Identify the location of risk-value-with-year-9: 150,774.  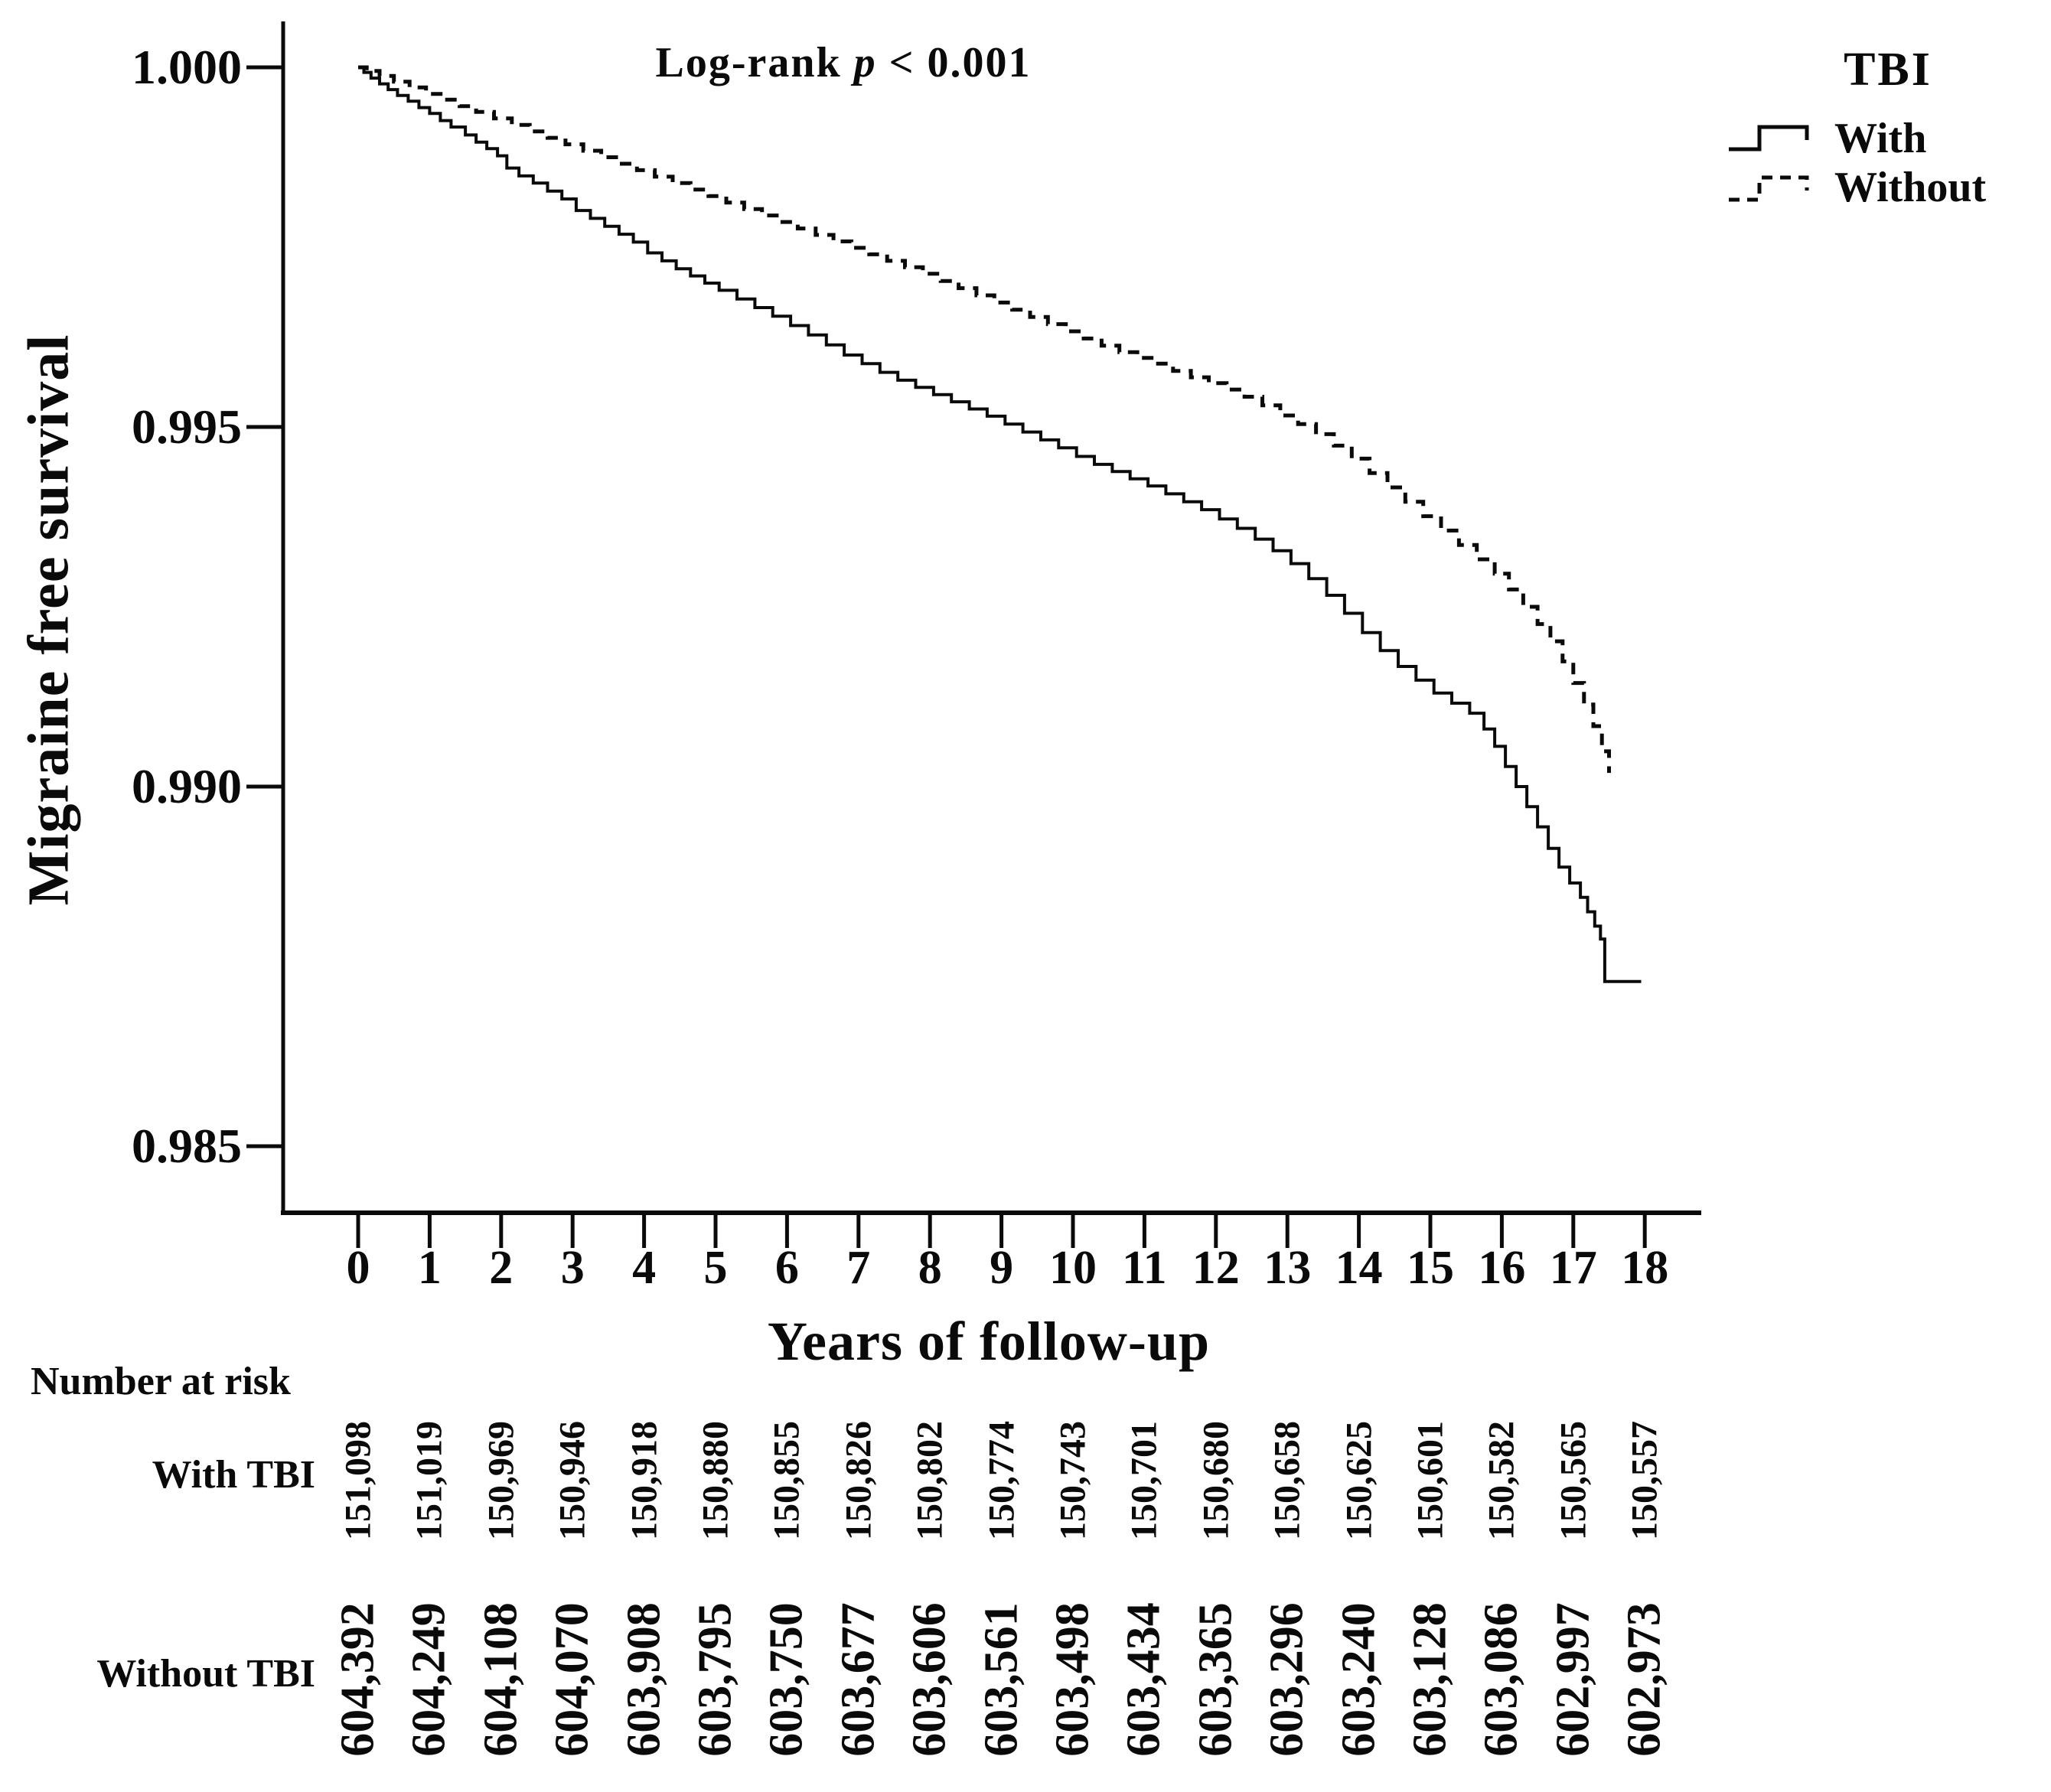
(1001, 1480).